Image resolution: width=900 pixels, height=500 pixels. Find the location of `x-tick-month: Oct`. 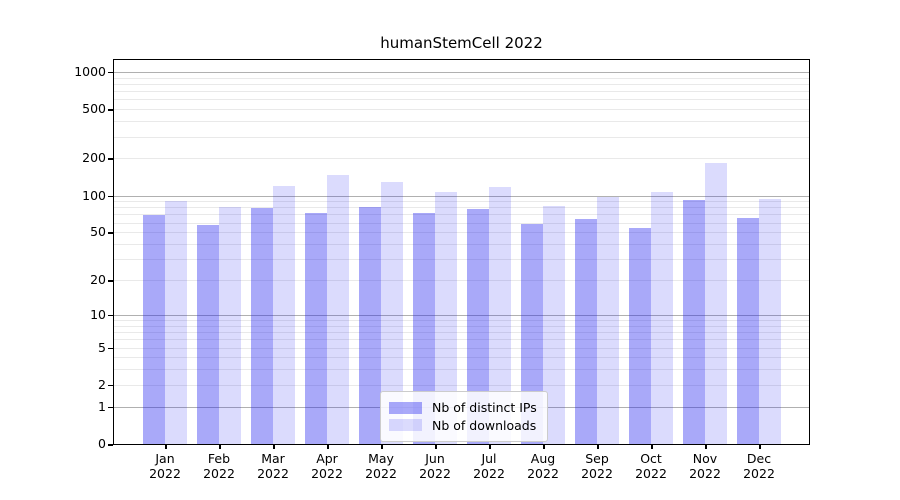

x-tick-month: Oct is located at coordinates (651, 458).